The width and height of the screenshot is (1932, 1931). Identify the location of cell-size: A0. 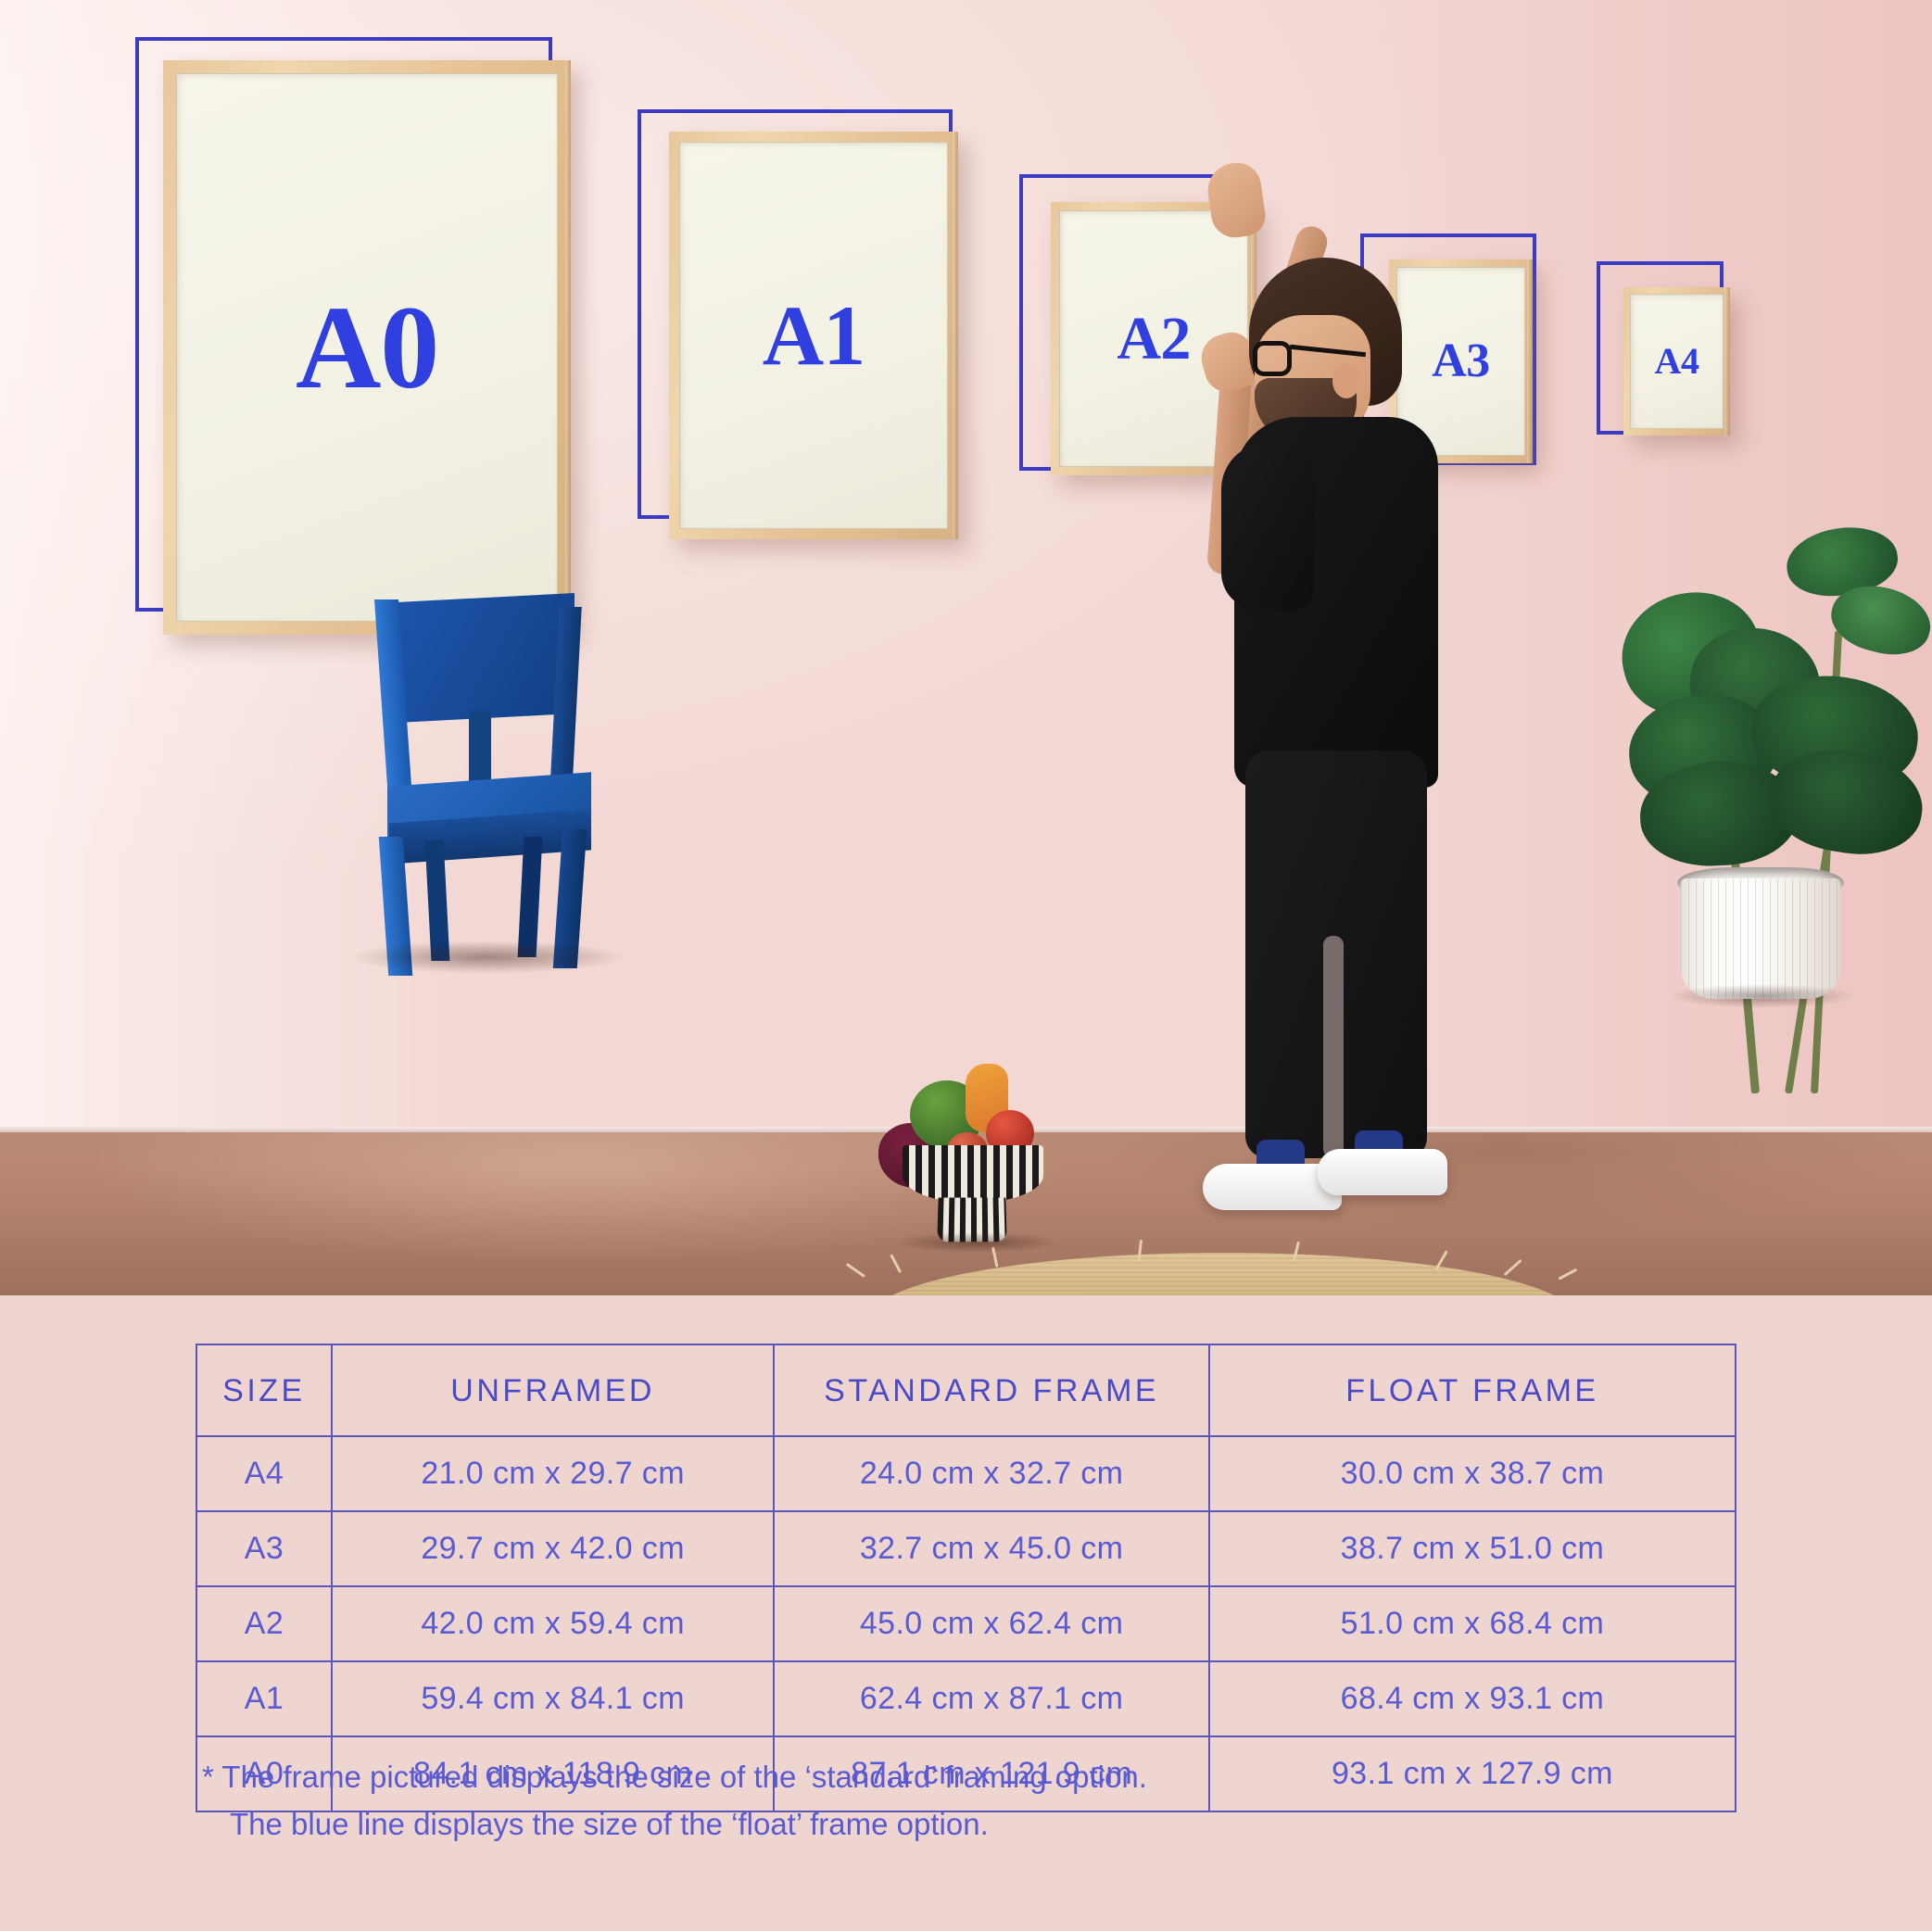
(265, 1774).